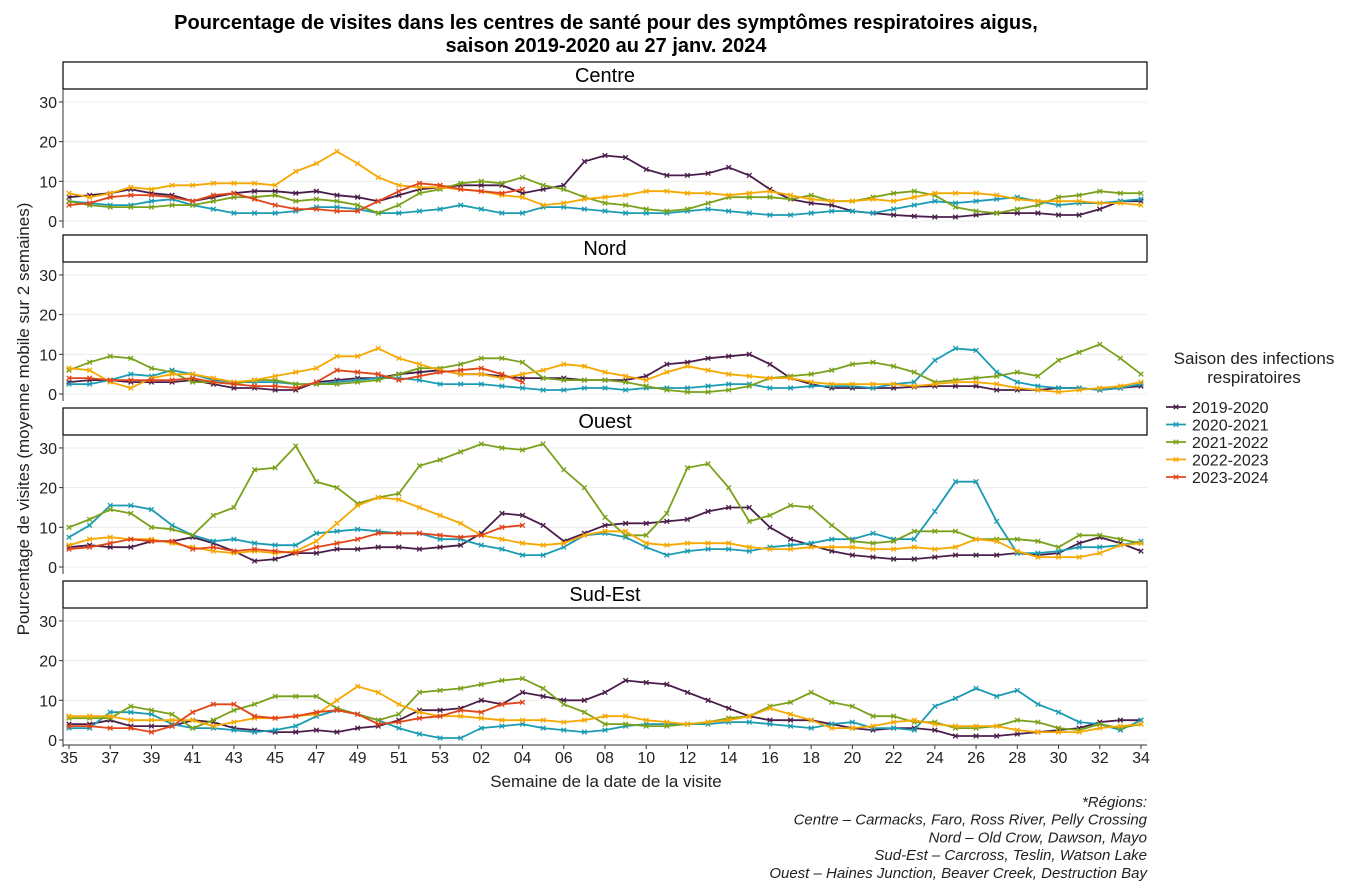  Describe the element at coordinates (852, 758) in the screenshot. I see `x-tick-label: 20` at that location.